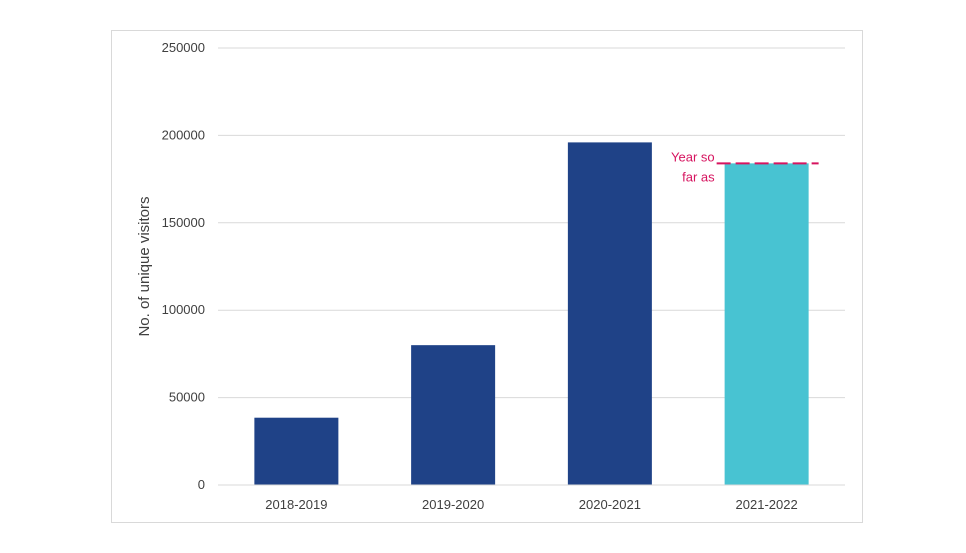  What do you see at coordinates (183, 222) in the screenshot?
I see `y-tick-label: 150000` at bounding box center [183, 222].